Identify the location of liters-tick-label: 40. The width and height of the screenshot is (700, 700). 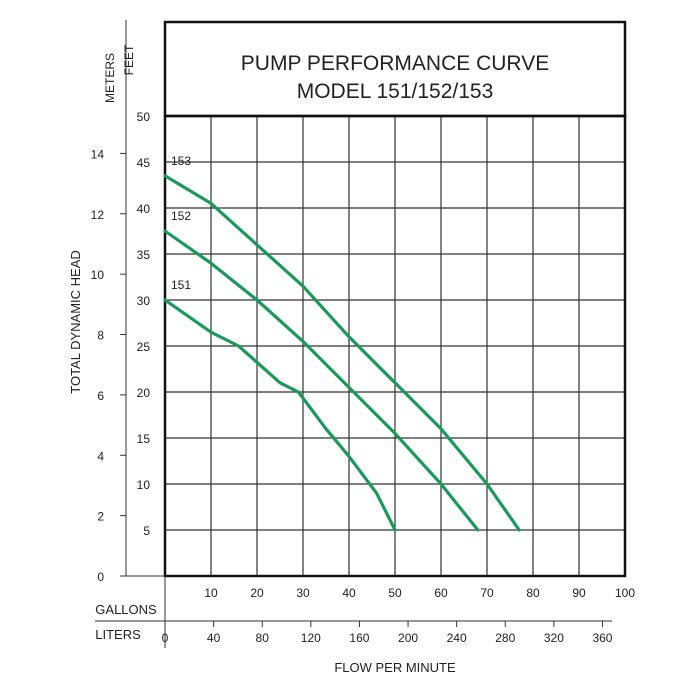
(214, 638).